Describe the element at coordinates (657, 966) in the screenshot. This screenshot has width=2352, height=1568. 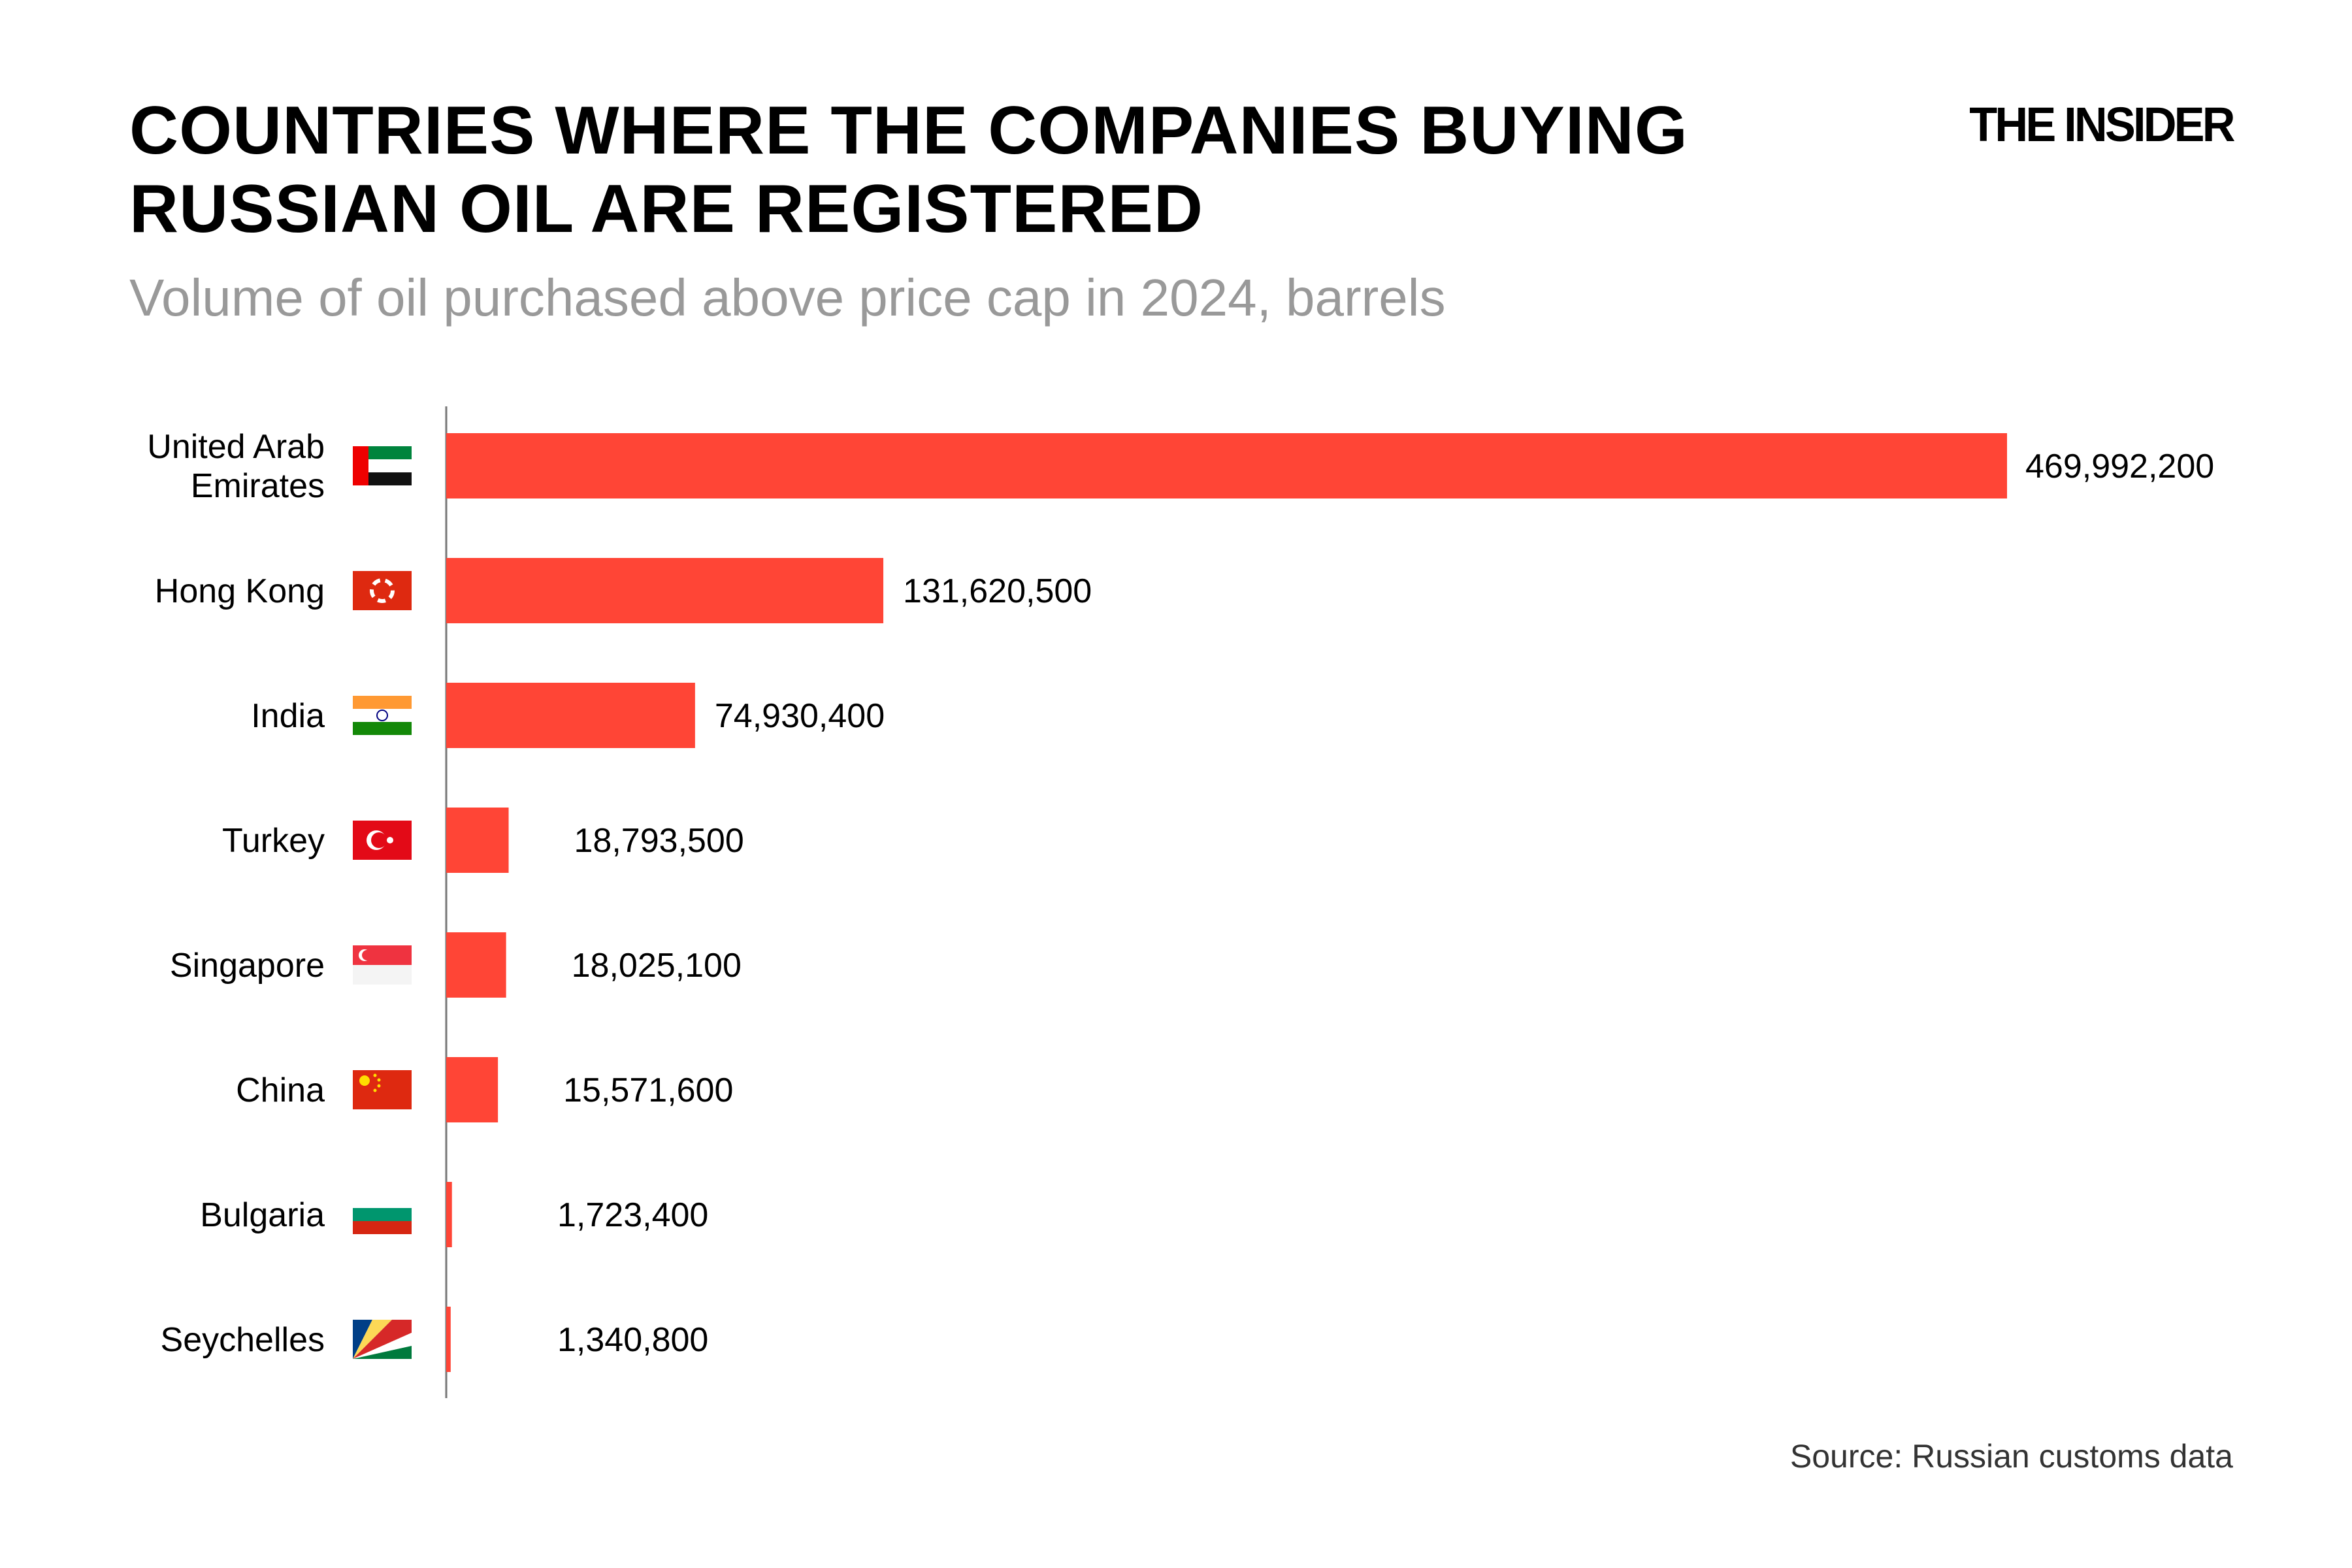
I see `value-label: 18,025,100` at that location.